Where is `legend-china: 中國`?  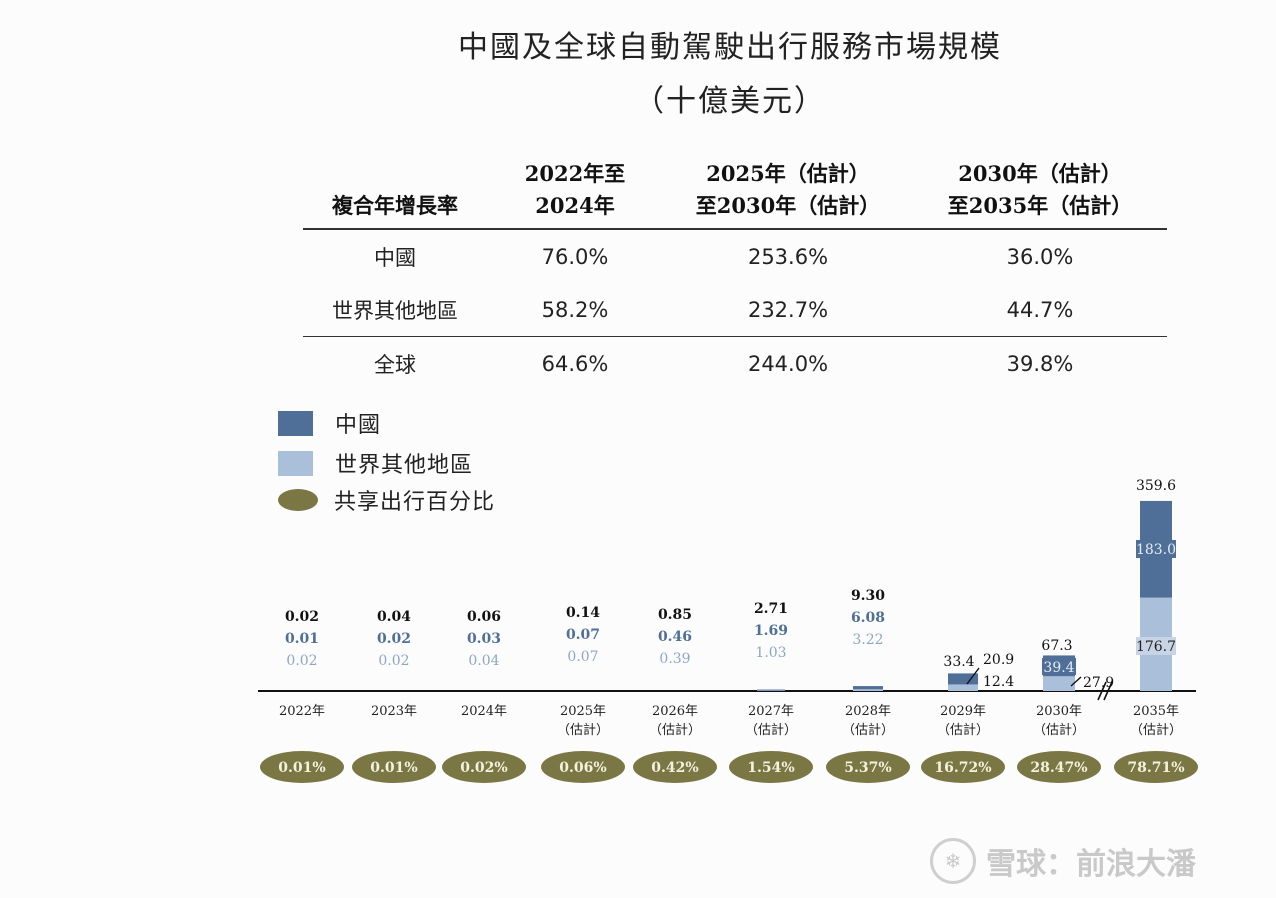 legend-china: 中國 is located at coordinates (329, 423).